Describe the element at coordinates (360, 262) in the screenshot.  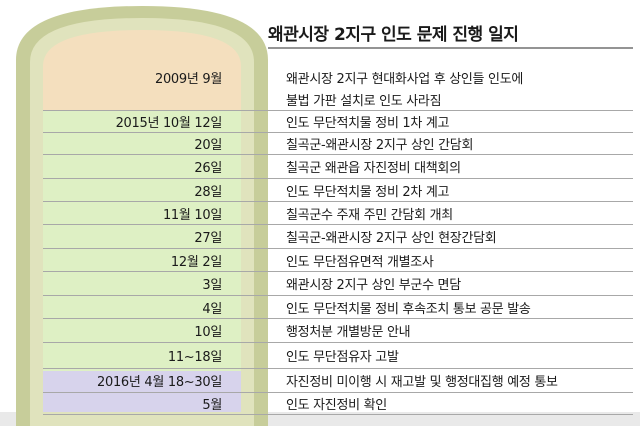
I see `timeline-event: 인도 무단점유면적 개별조사` at that location.